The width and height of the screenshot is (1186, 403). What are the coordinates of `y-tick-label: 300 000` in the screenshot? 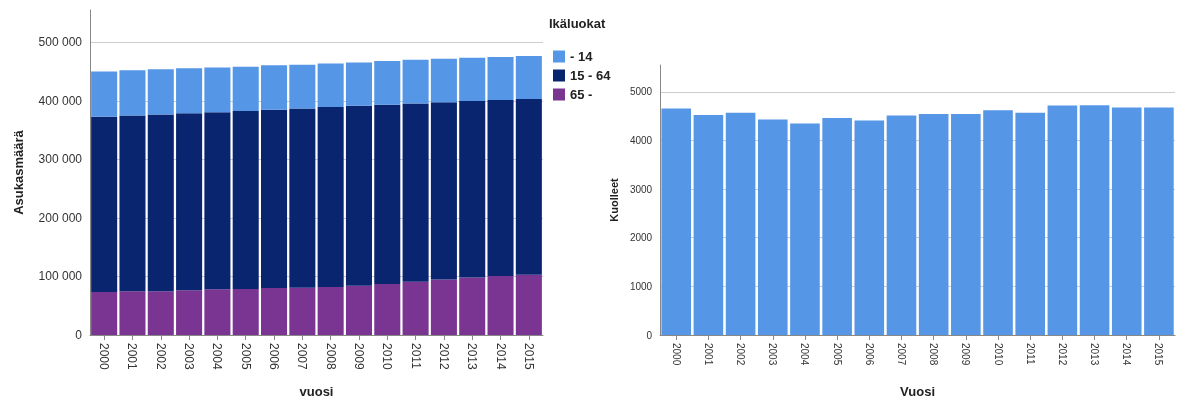 It's located at (60, 159).